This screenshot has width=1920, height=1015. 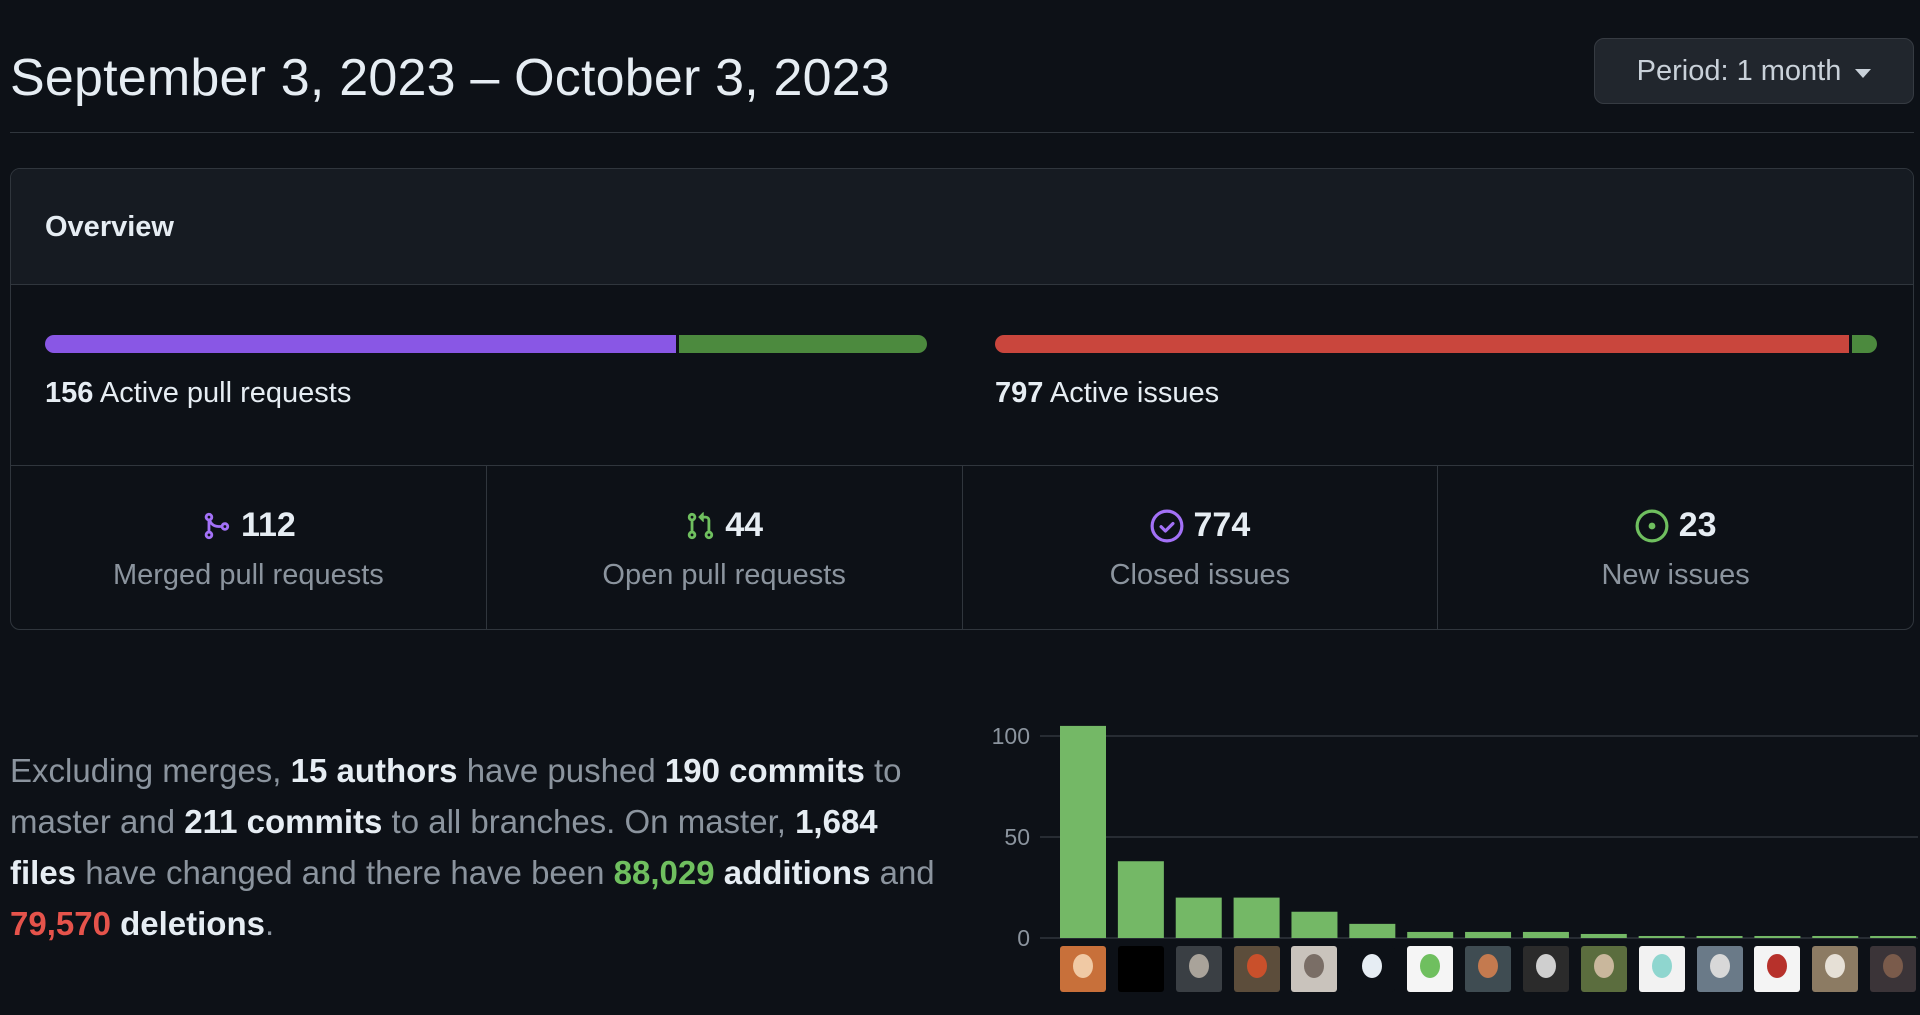 What do you see at coordinates (1017, 837) in the screenshot?
I see `y-tick-label: 50` at bounding box center [1017, 837].